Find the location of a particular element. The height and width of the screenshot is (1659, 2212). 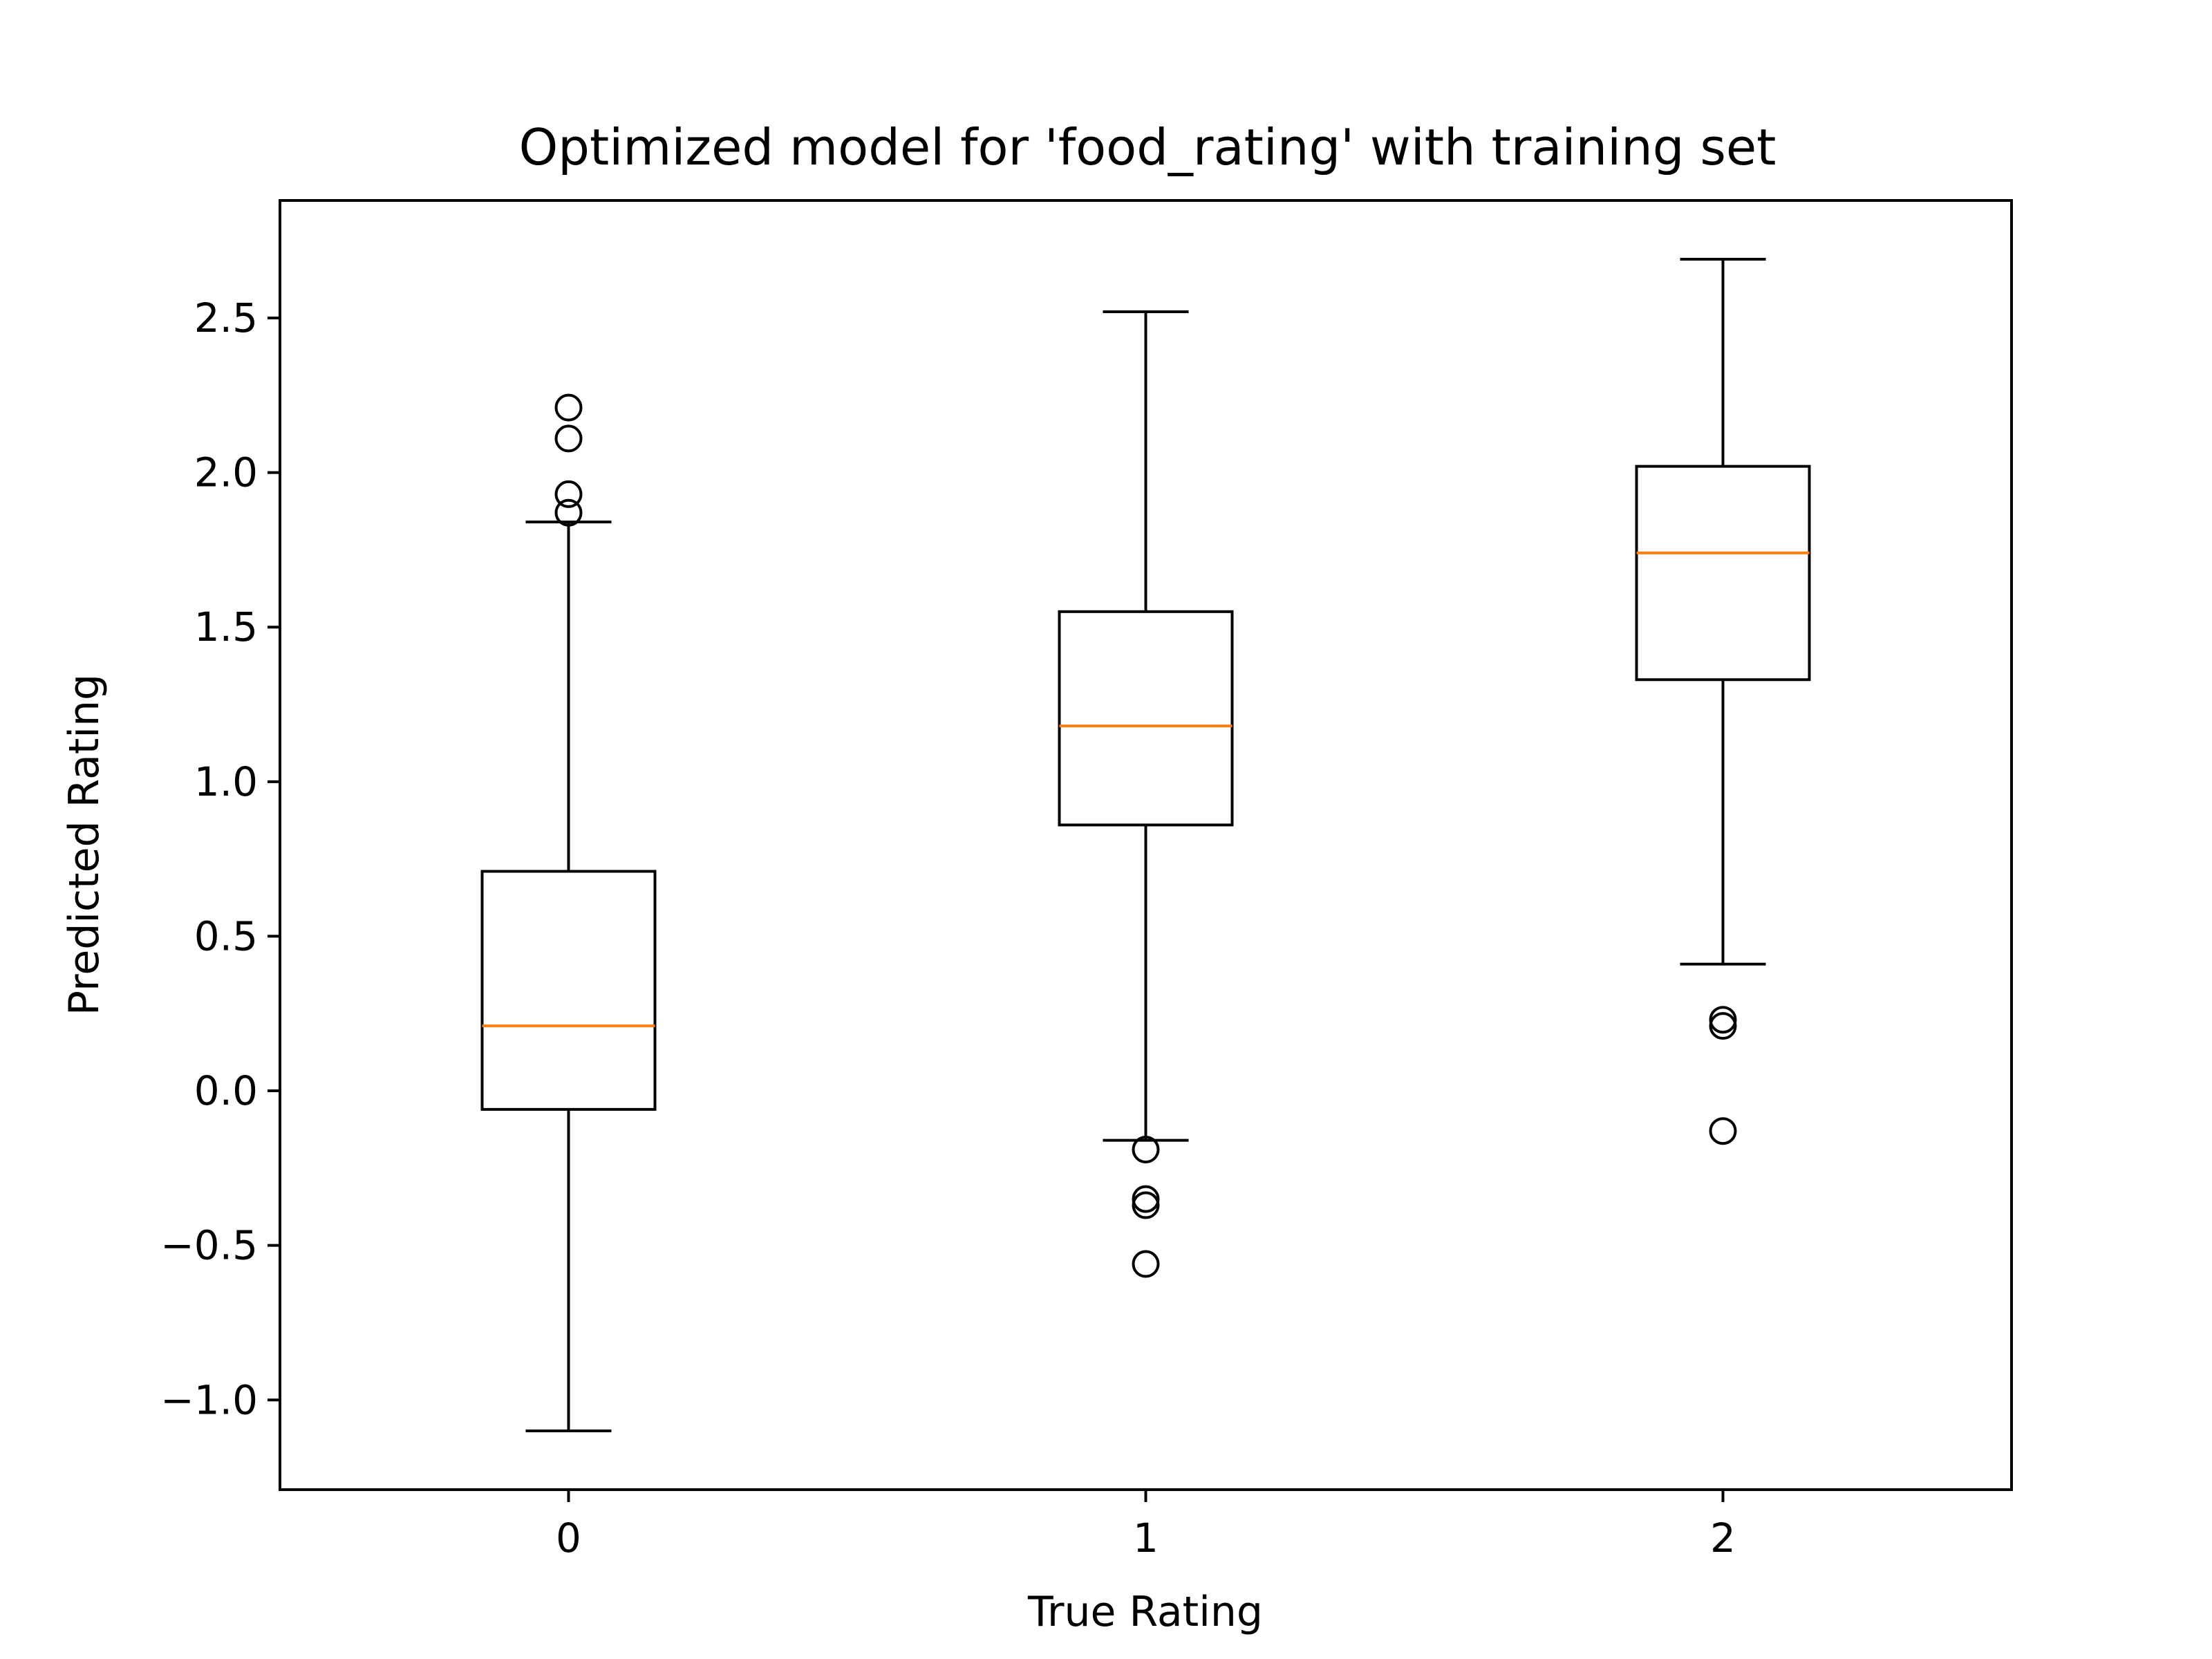

y-tick-label: 1.5 is located at coordinates (226, 626).